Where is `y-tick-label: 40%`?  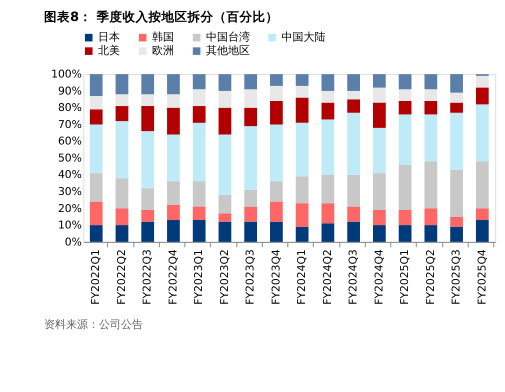 y-tick-label: 40% is located at coordinates (70, 175).